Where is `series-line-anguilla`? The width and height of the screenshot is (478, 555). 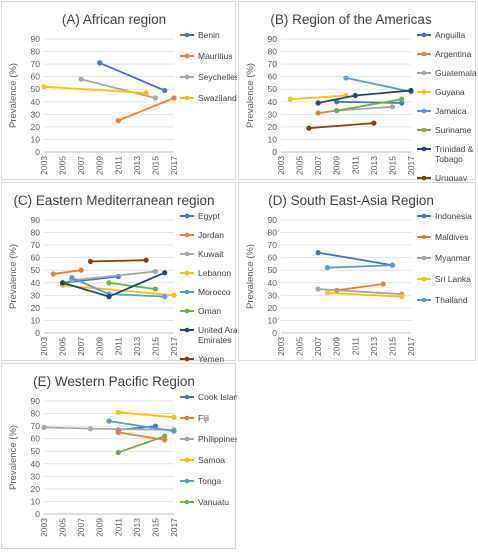 series-line-anguilla is located at coordinates (369, 102).